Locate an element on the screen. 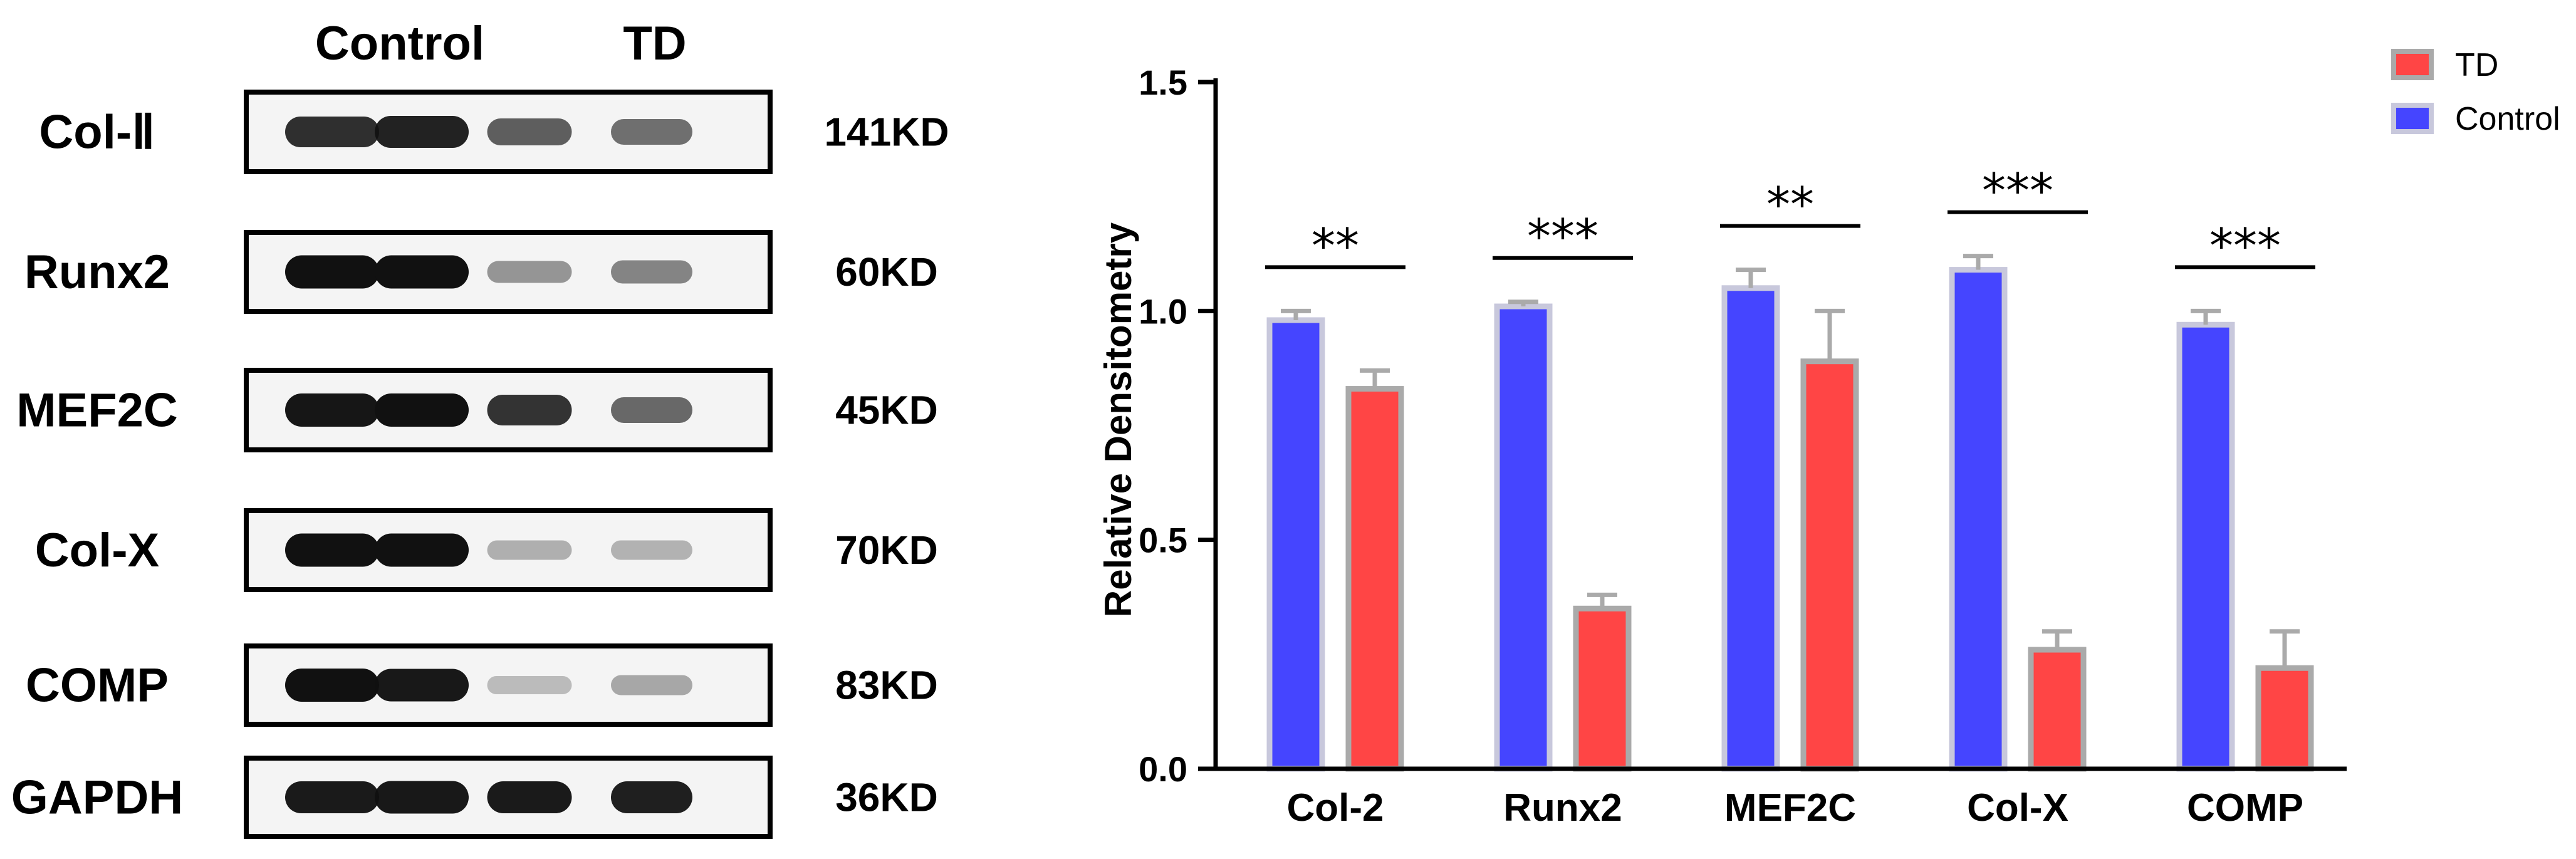  blot-row-label: Col-Ⅱ is located at coordinates (97, 133).